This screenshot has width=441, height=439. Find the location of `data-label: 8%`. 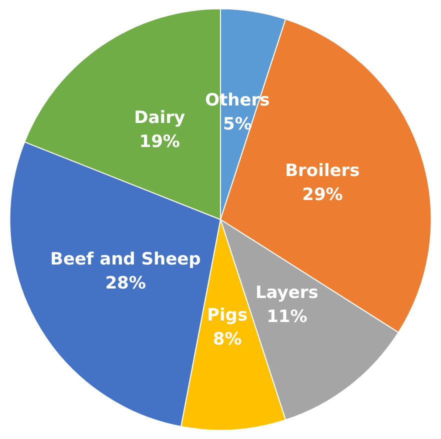

data-label: 8% is located at coordinates (227, 340).